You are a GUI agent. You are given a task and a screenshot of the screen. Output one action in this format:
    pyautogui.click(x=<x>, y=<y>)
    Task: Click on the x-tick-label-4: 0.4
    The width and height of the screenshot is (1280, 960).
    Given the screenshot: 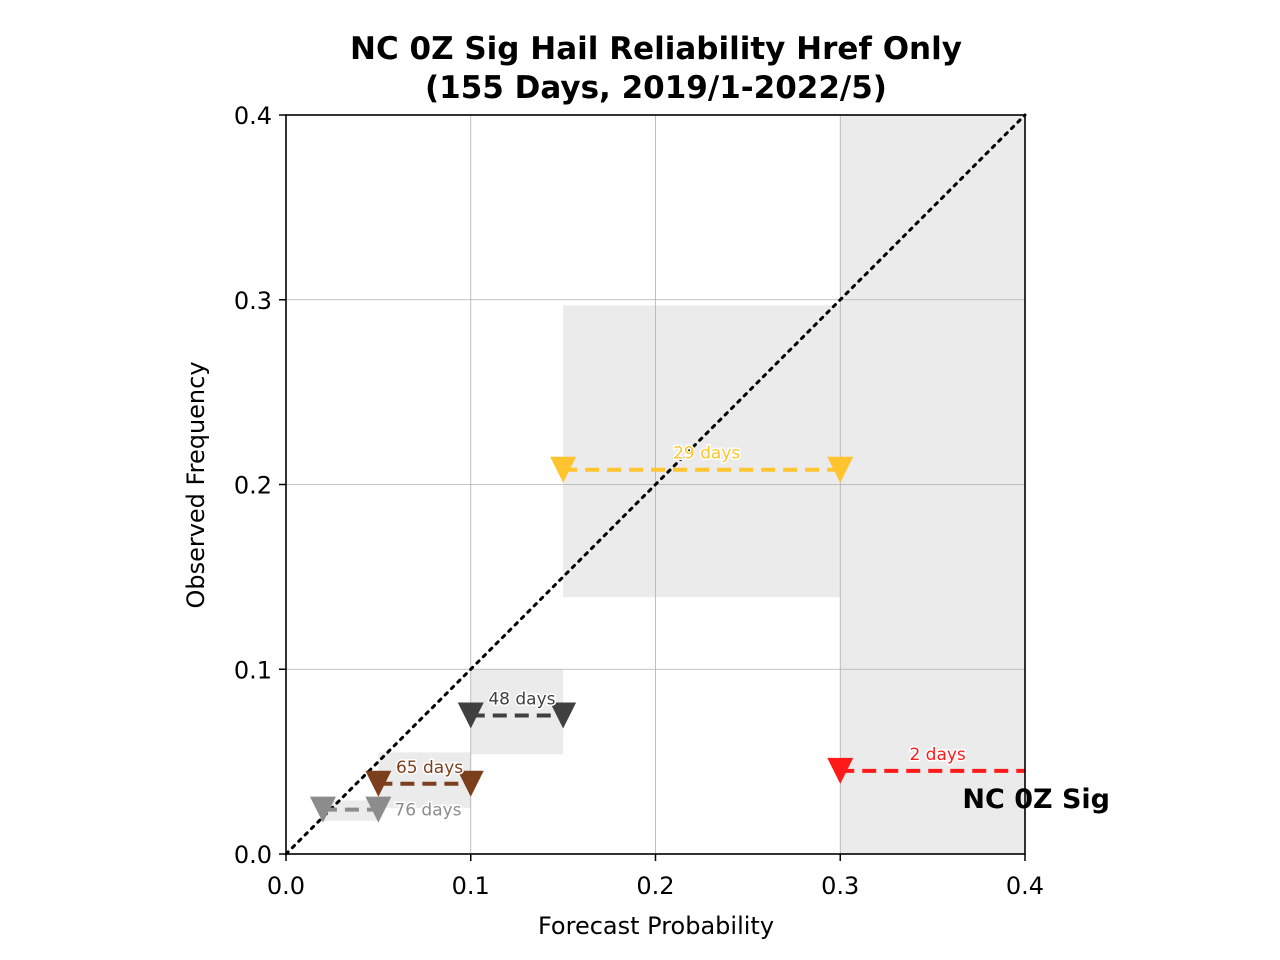 What is the action you would take?
    pyautogui.click(x=1025, y=886)
    